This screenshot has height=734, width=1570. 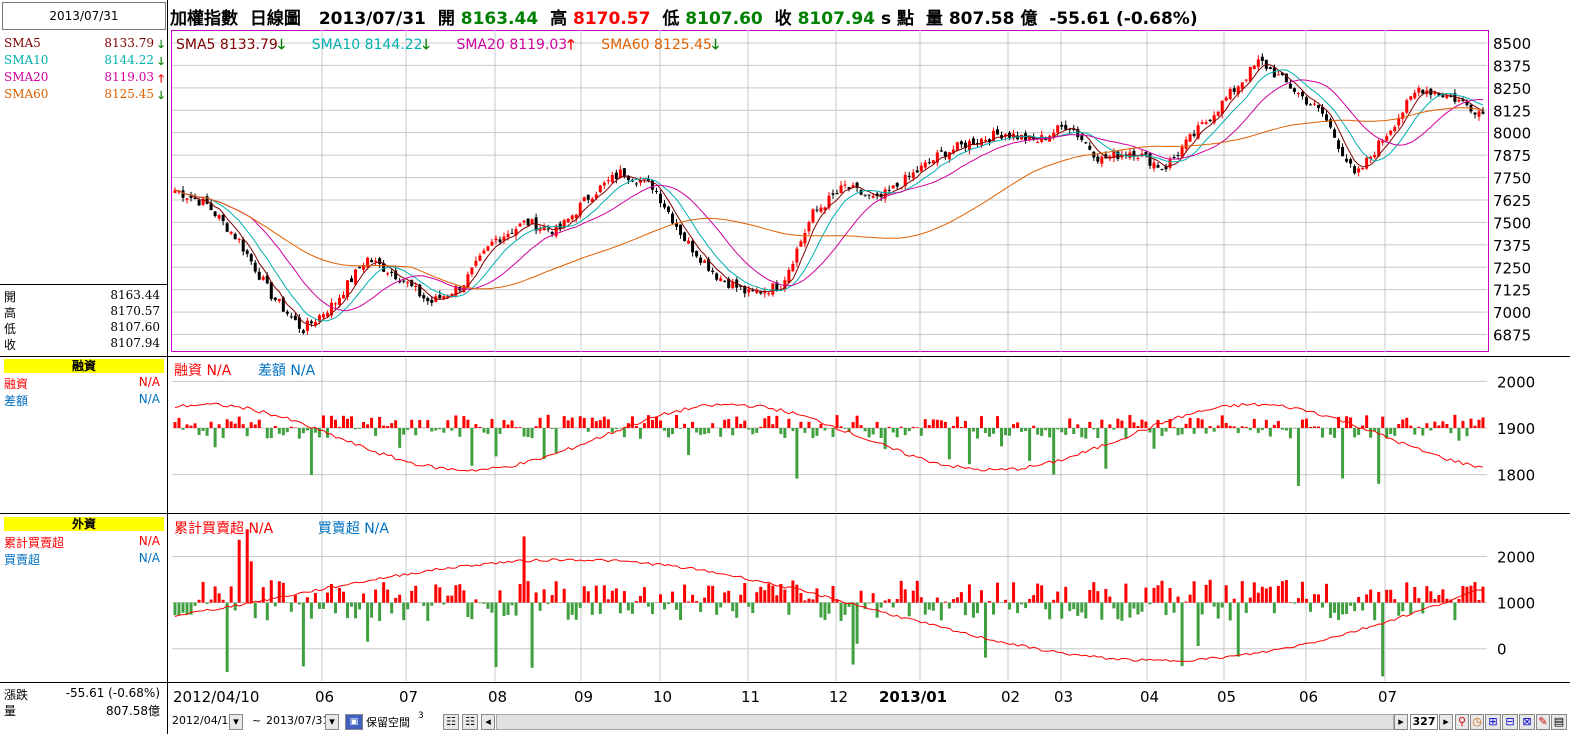 I want to click on bar-count: 327, so click(x=1424, y=722).